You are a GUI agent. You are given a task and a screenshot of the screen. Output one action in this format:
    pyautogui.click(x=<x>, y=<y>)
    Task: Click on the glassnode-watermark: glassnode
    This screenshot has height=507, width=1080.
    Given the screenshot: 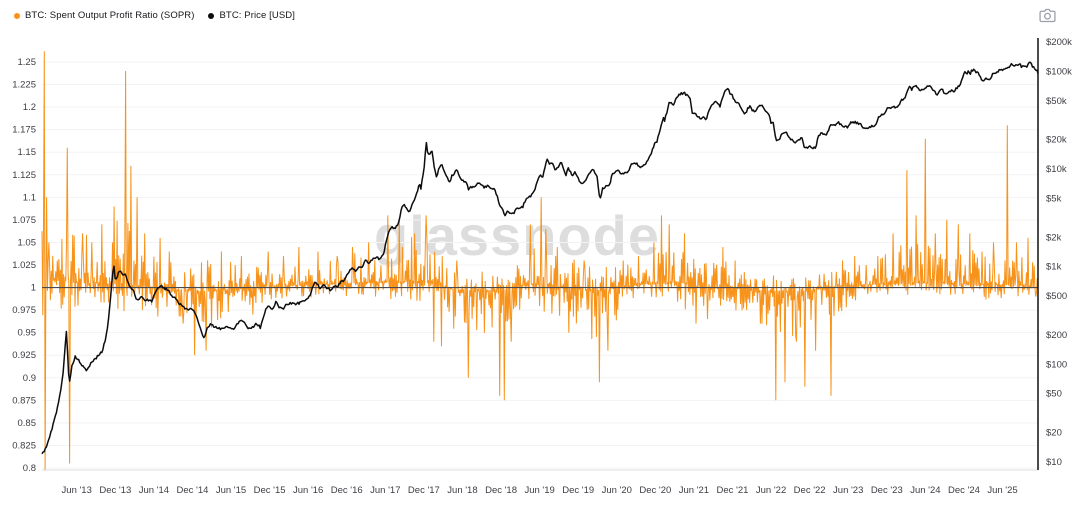 What is the action you would take?
    pyautogui.click(x=517, y=235)
    